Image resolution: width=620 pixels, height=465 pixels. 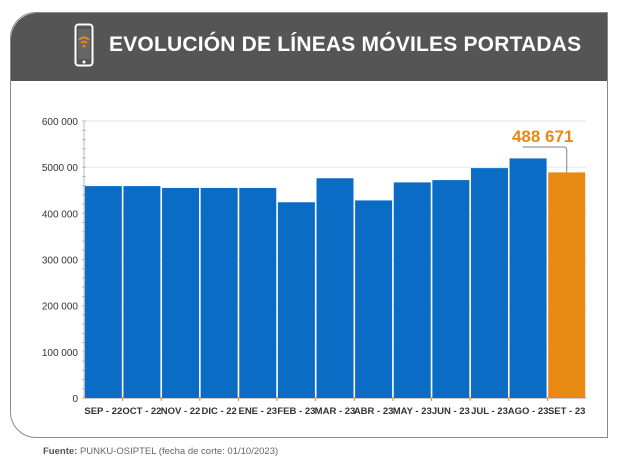 I want to click on y-tick-label: 300 000, so click(x=60, y=261).